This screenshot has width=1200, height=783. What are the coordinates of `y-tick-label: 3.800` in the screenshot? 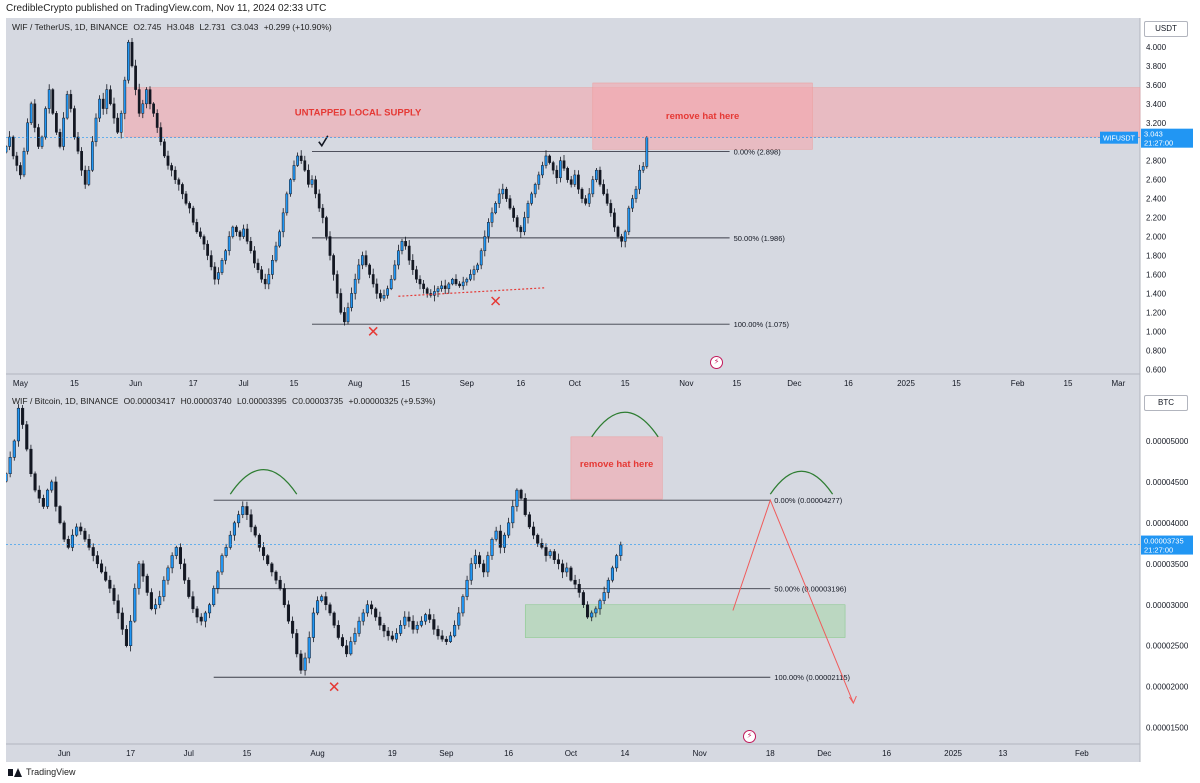 It's located at (1156, 66).